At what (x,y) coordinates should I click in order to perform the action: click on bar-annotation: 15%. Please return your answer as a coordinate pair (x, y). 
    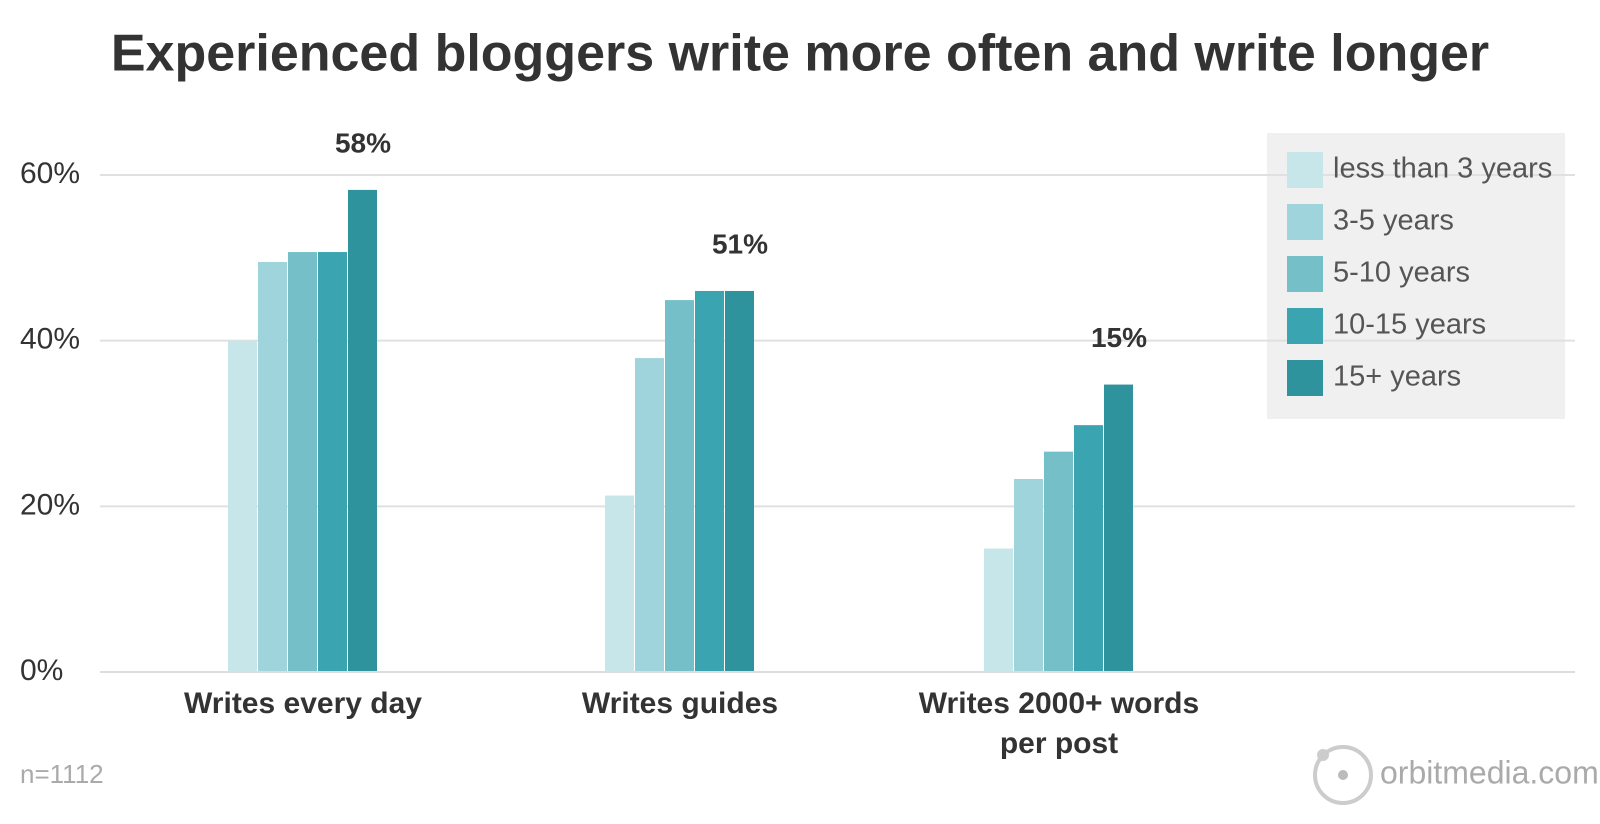
    Looking at the image, I should click on (1119, 337).